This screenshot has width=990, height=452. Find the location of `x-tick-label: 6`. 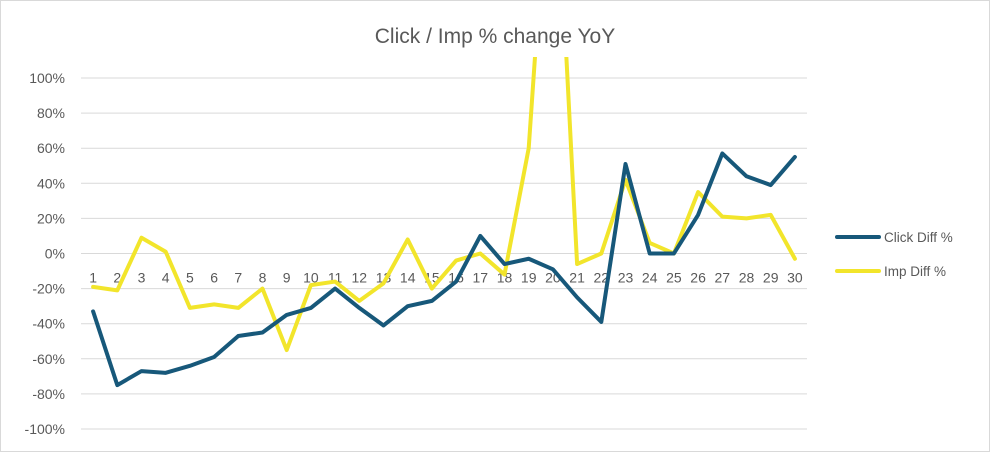

x-tick-label: 6 is located at coordinates (214, 278).